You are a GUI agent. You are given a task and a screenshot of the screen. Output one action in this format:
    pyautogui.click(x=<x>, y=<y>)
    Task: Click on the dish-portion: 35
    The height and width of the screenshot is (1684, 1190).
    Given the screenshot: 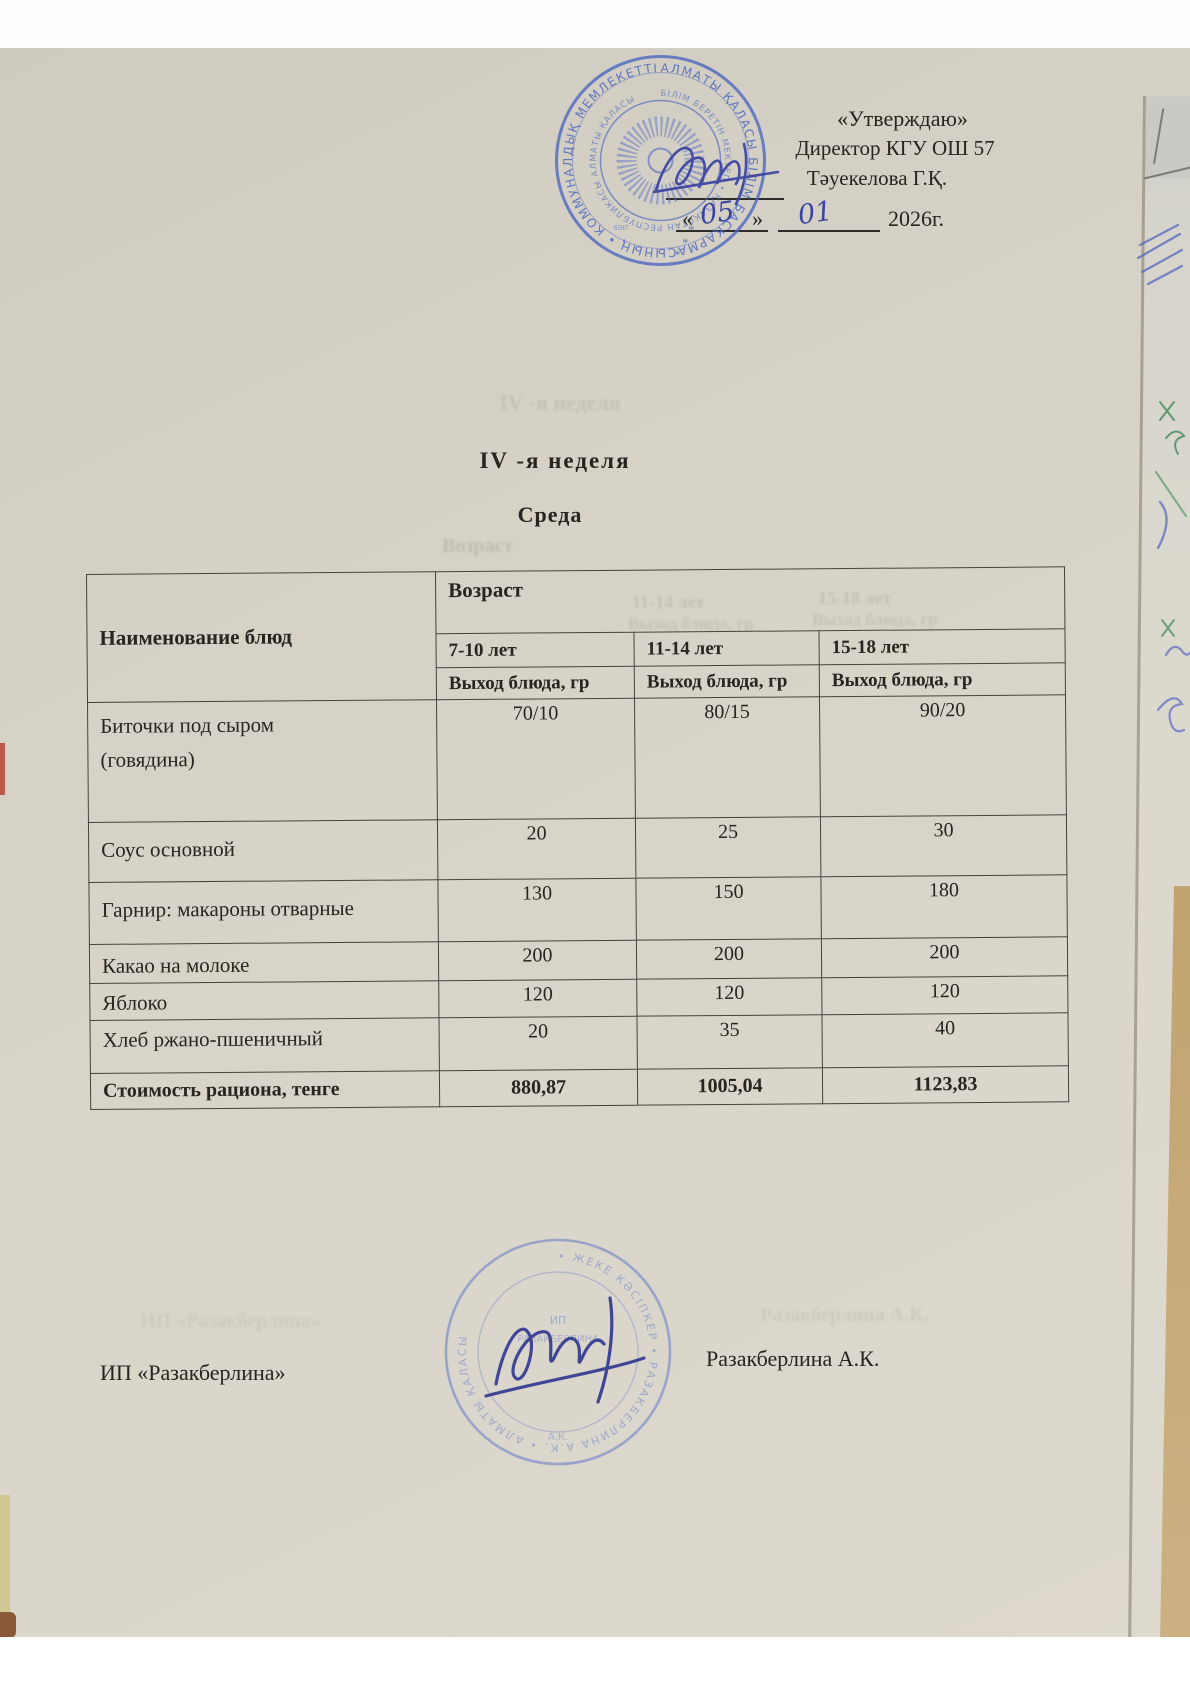 What is the action you would take?
    pyautogui.click(x=729, y=1042)
    